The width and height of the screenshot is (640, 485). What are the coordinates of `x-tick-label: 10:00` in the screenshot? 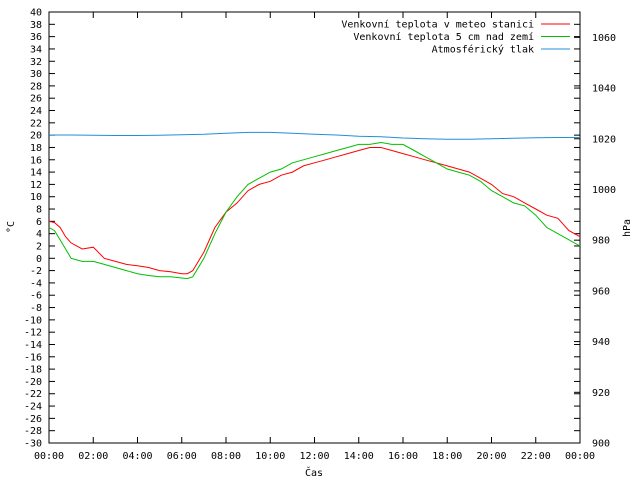 It's located at (270, 456).